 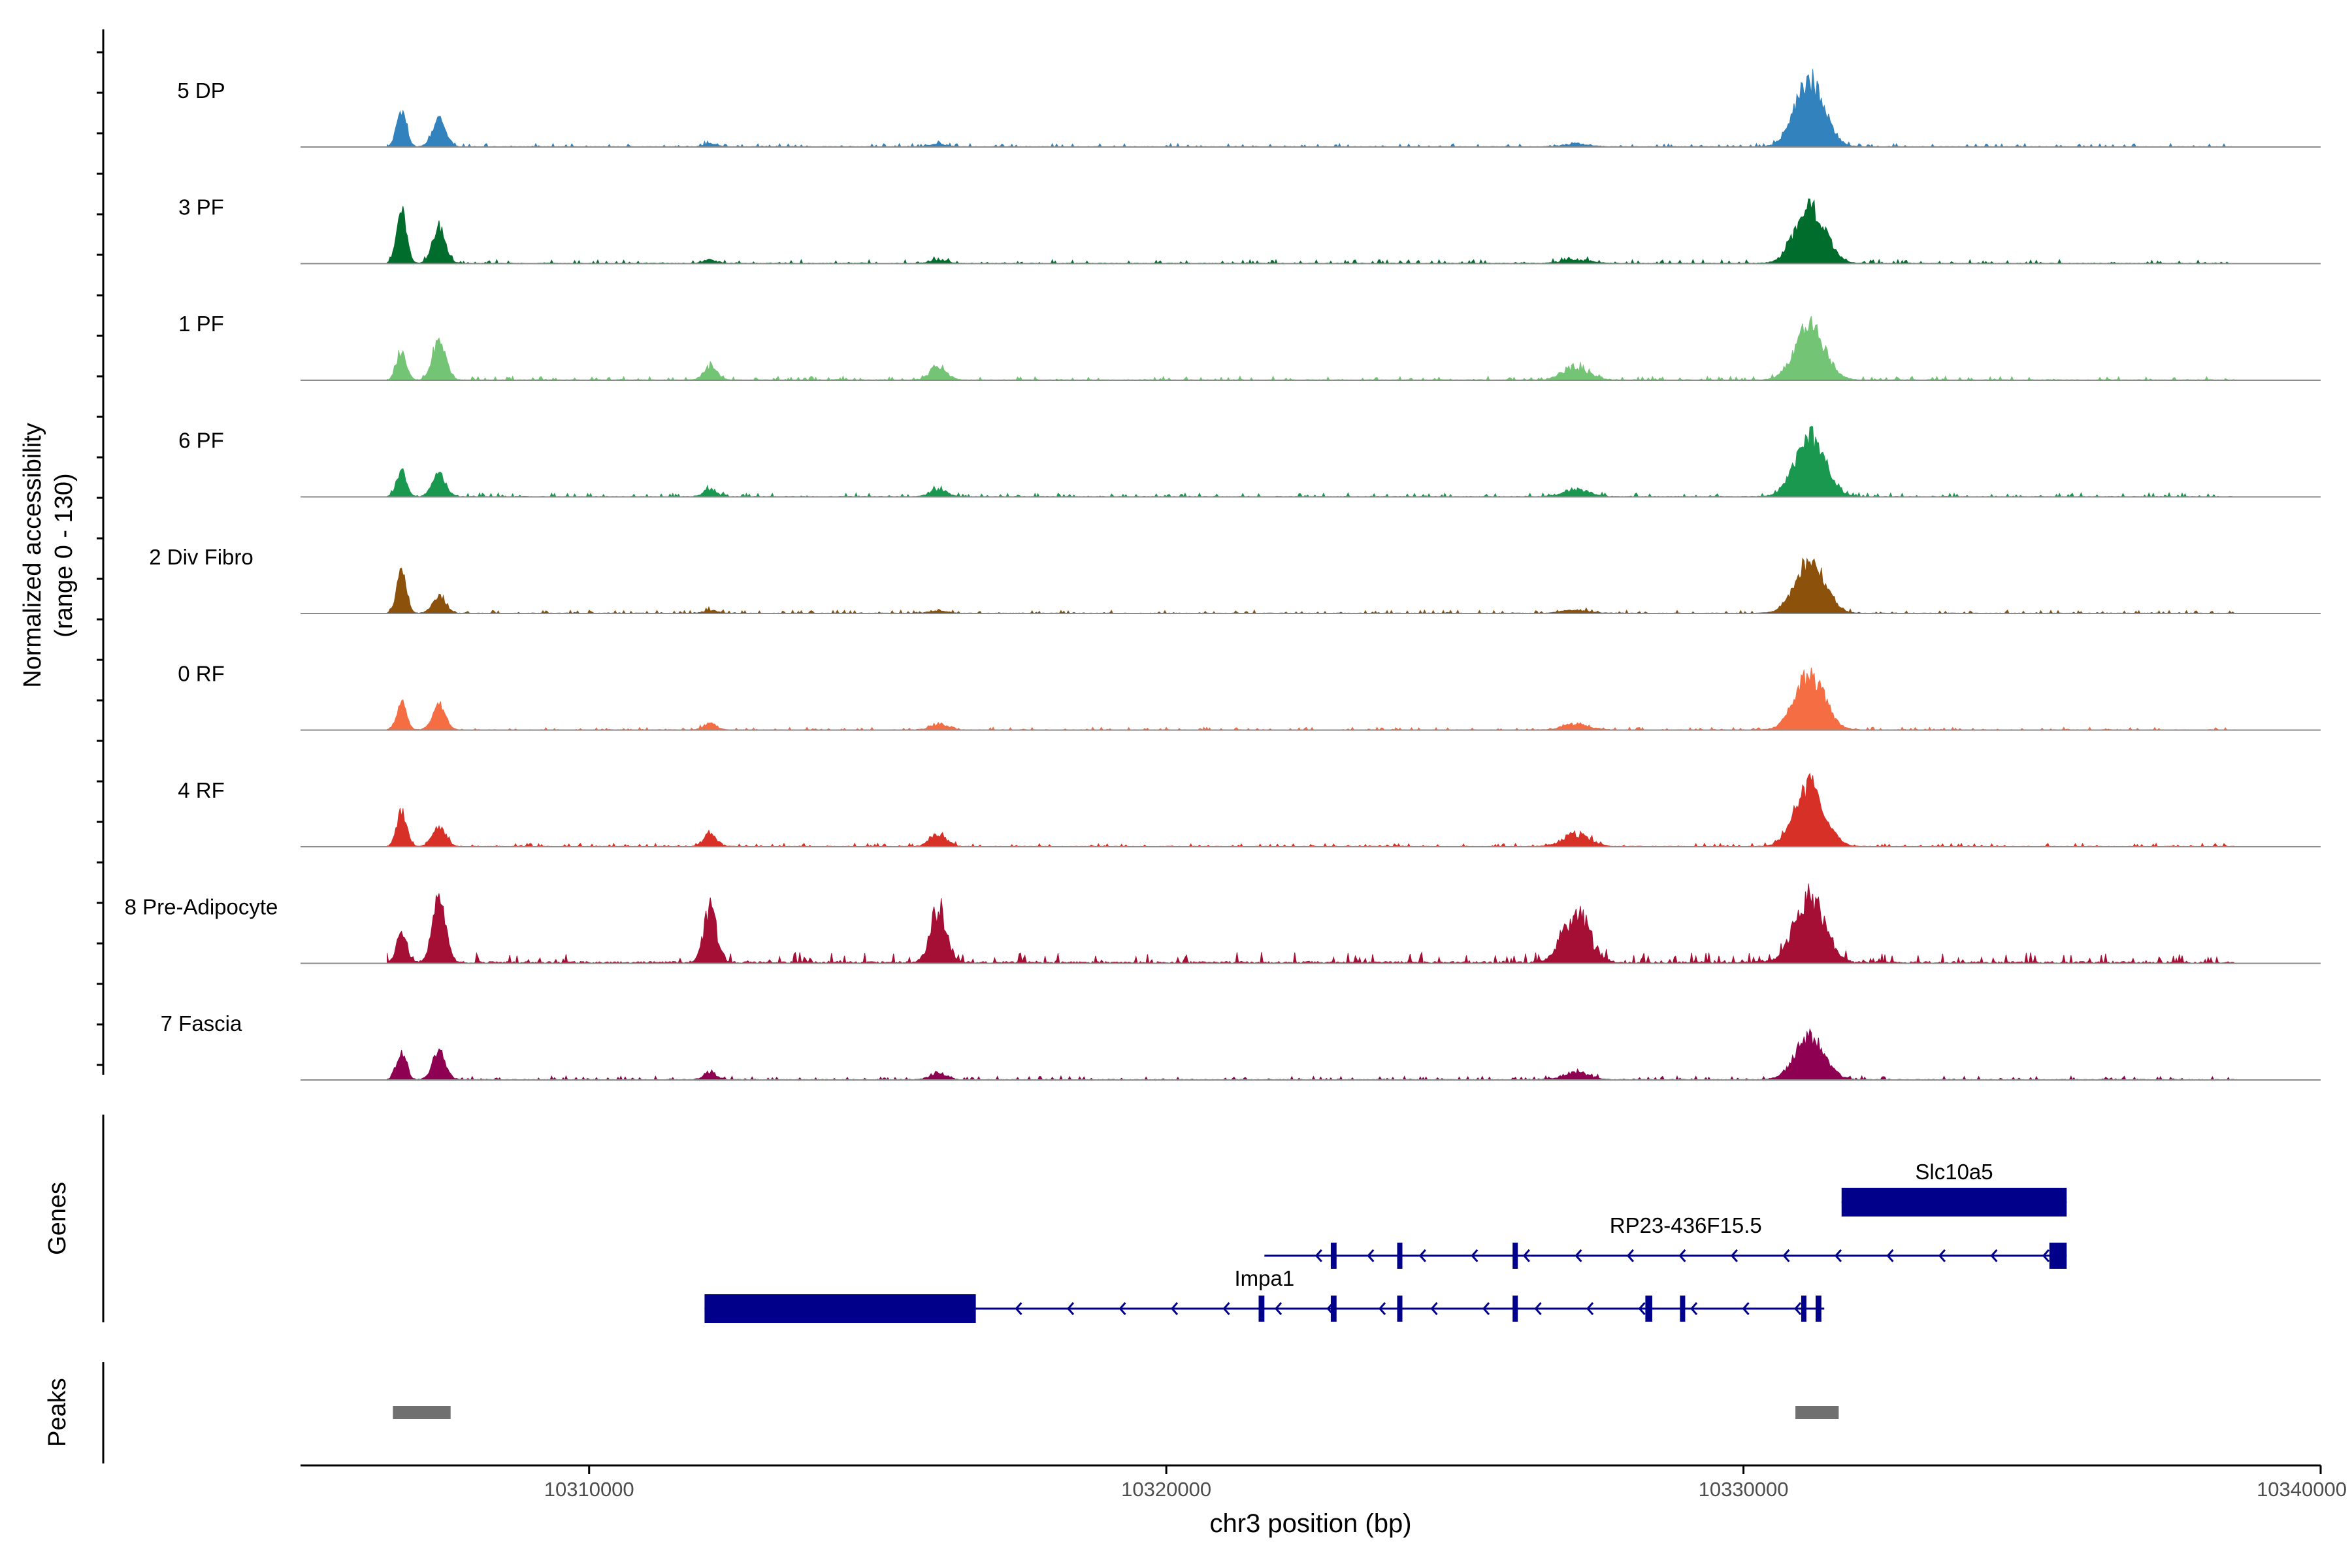 I want to click on x-axis-label: chr3 position (bp), so click(x=1310, y=1523).